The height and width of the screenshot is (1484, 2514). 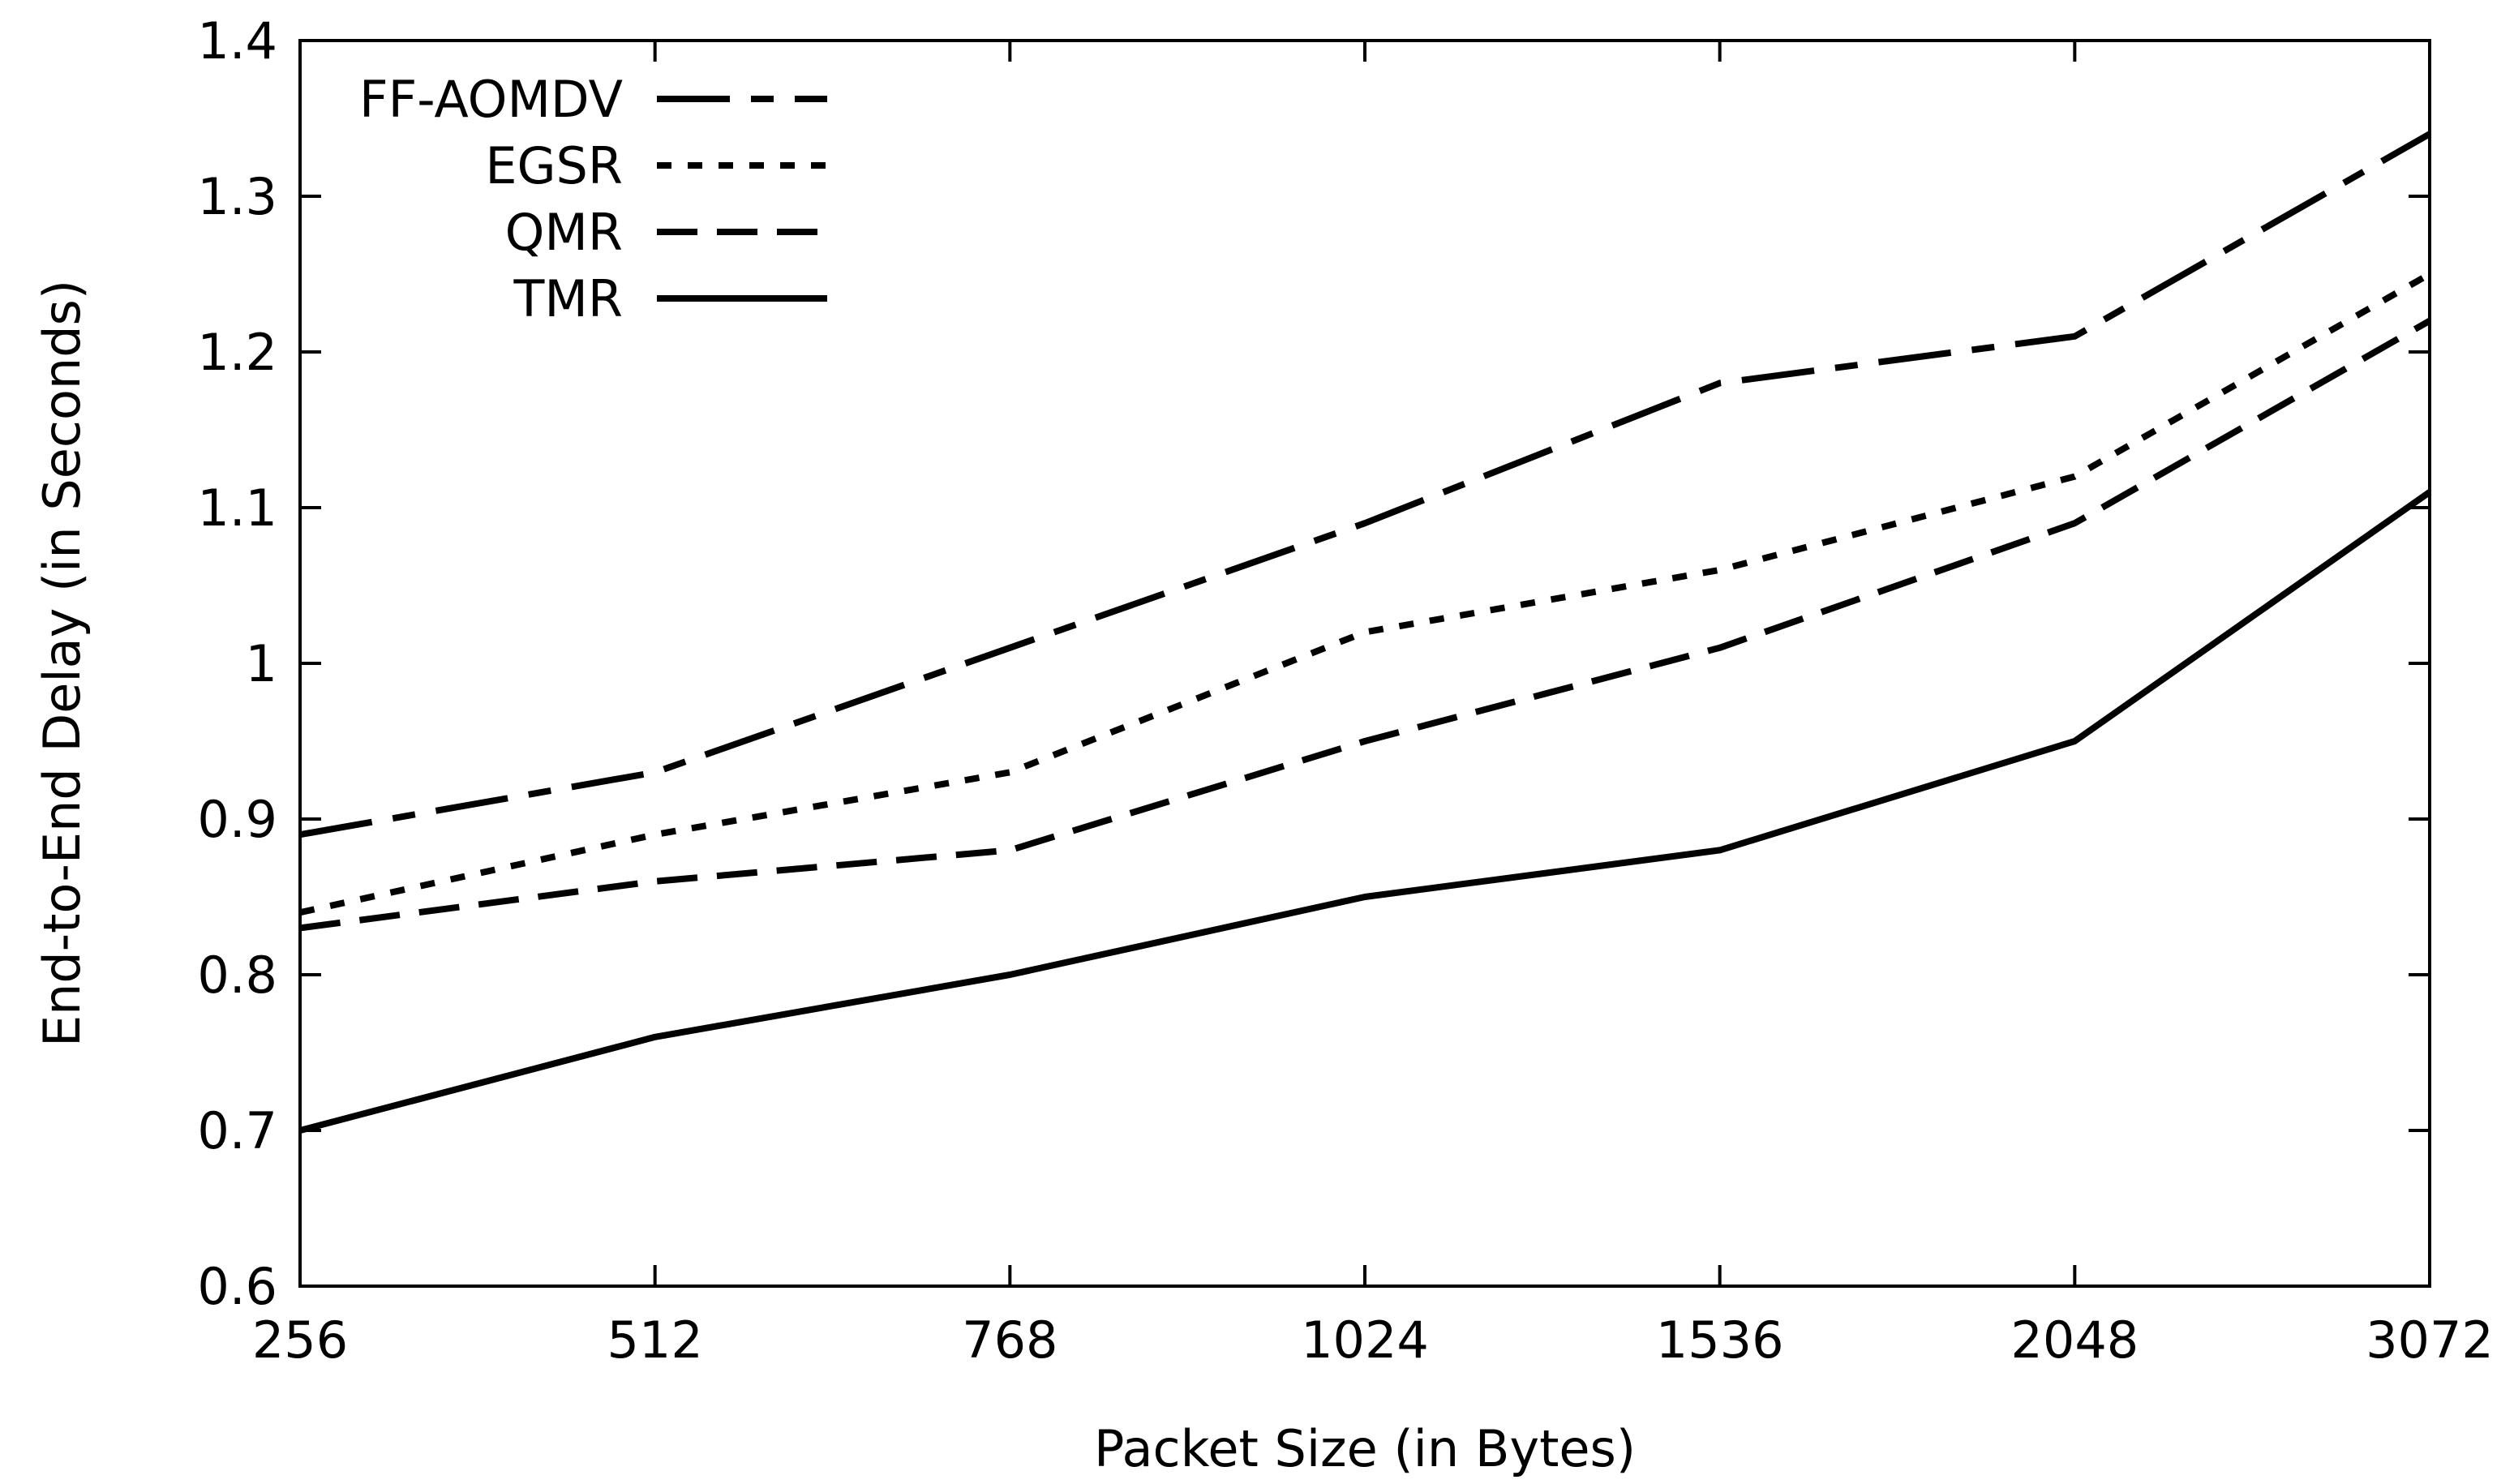 What do you see at coordinates (654, 1340) in the screenshot?
I see `x-tick-label: 512` at bounding box center [654, 1340].